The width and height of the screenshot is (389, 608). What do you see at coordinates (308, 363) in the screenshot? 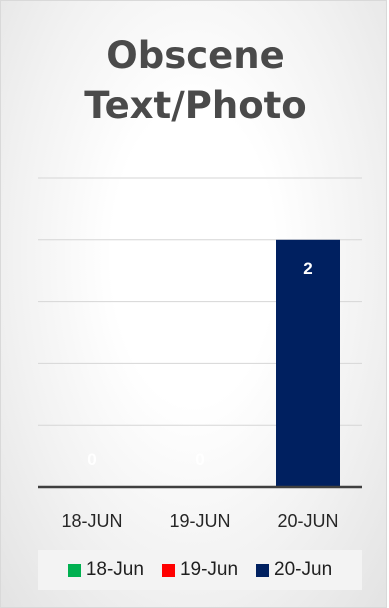
I see `bar-20-jun` at bounding box center [308, 363].